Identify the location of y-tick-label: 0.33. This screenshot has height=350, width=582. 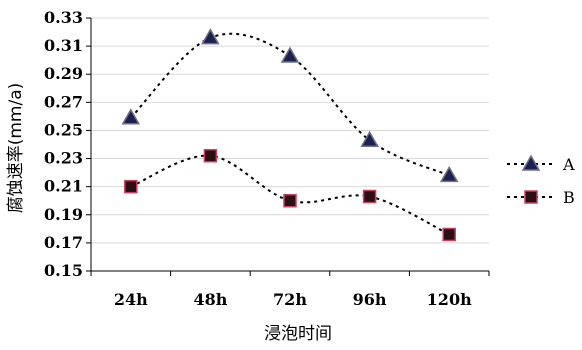
(63, 17).